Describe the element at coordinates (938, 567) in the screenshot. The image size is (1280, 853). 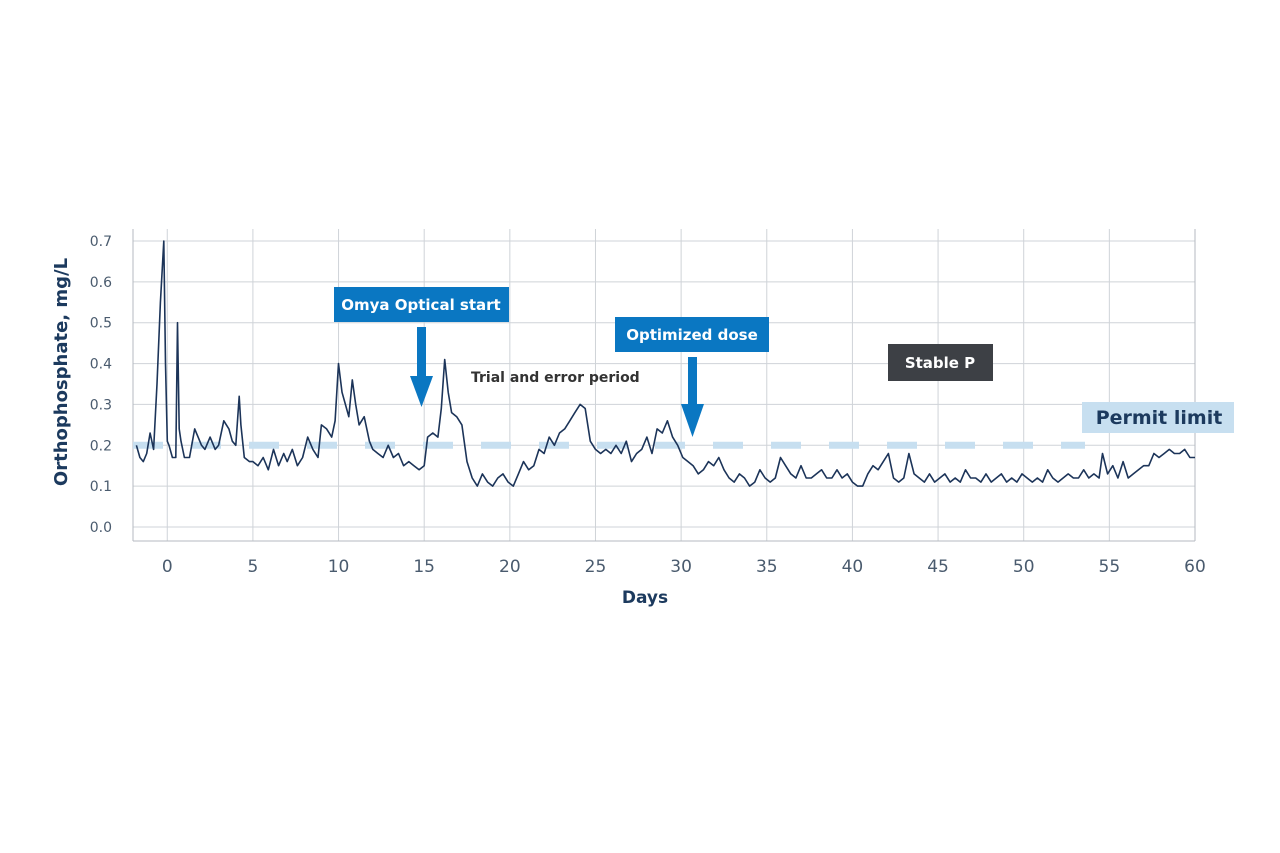
I see `x-tick-label-9: 45` at that location.